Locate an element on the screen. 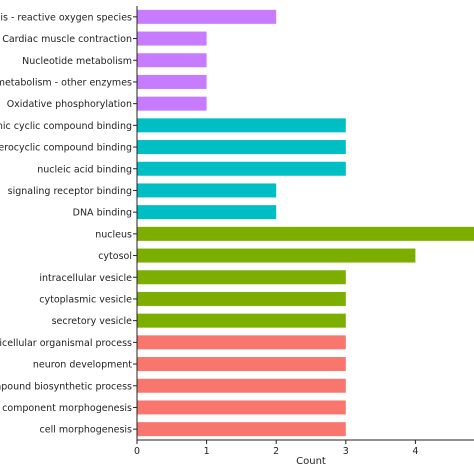  category-label: DNA binding is located at coordinates (102, 213).